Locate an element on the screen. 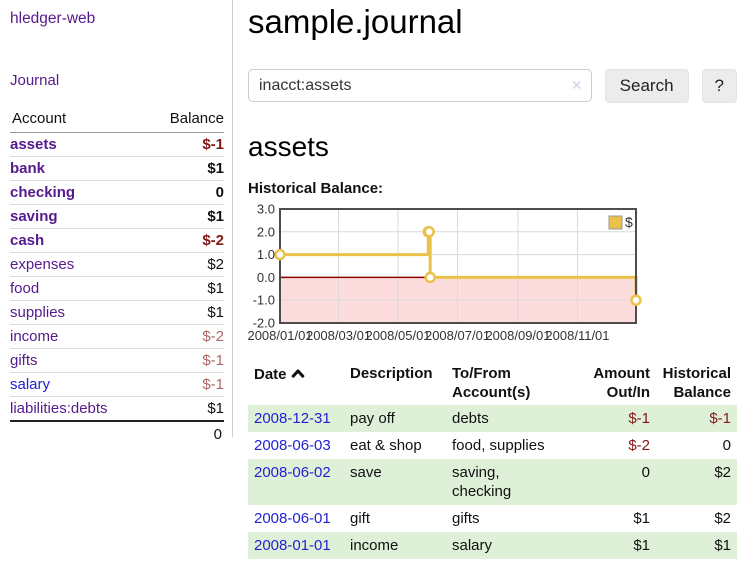 This screenshot has height=582, width=742. register-row: 2008-12-31 pay off debts $-1 $-1 is located at coordinates (492, 418).